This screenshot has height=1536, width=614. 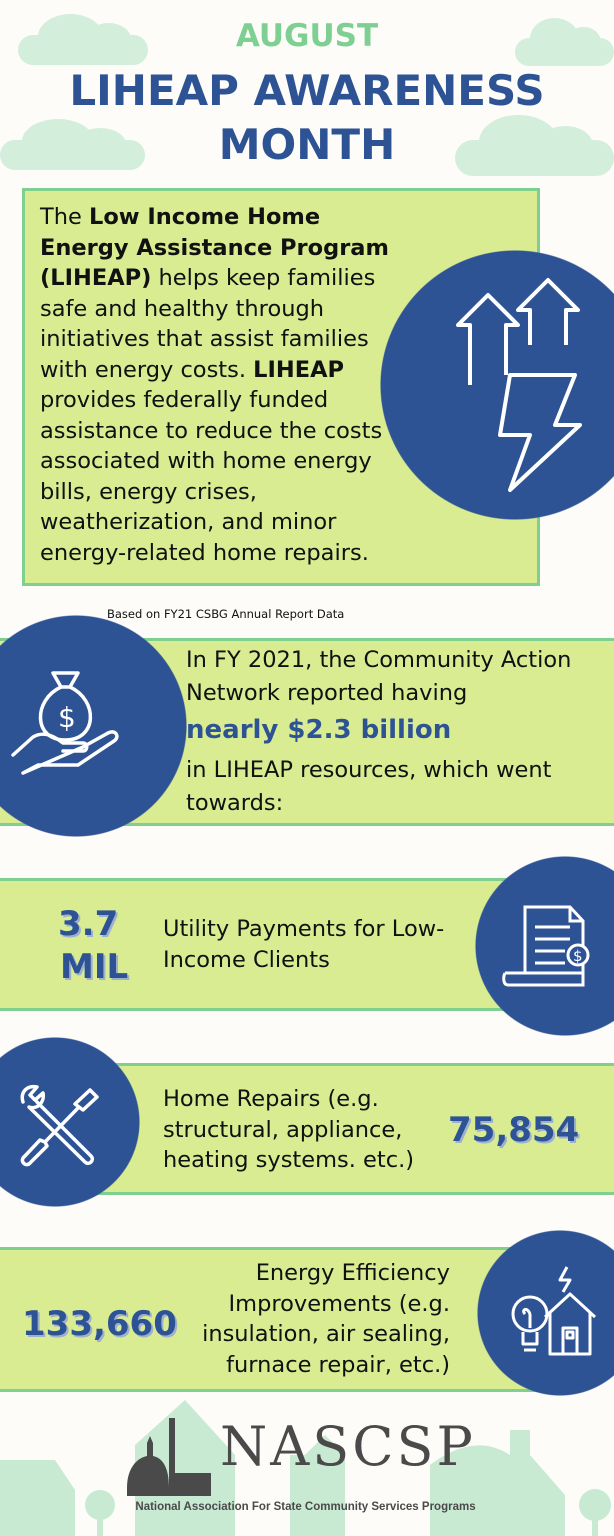 What do you see at coordinates (59, 1125) in the screenshot?
I see `wrench-screwdriver-icon` at bounding box center [59, 1125].